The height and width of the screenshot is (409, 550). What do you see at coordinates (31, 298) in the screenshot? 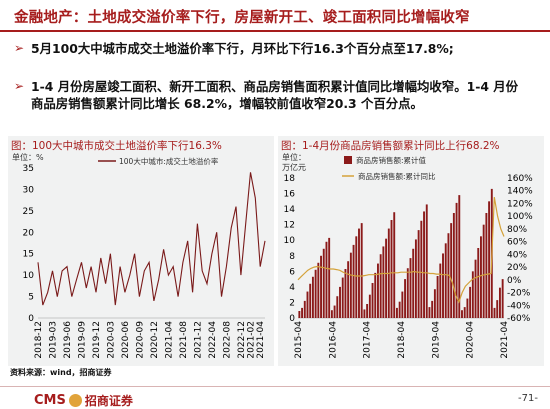
I see `y-tick-label: 5` at bounding box center [31, 298].